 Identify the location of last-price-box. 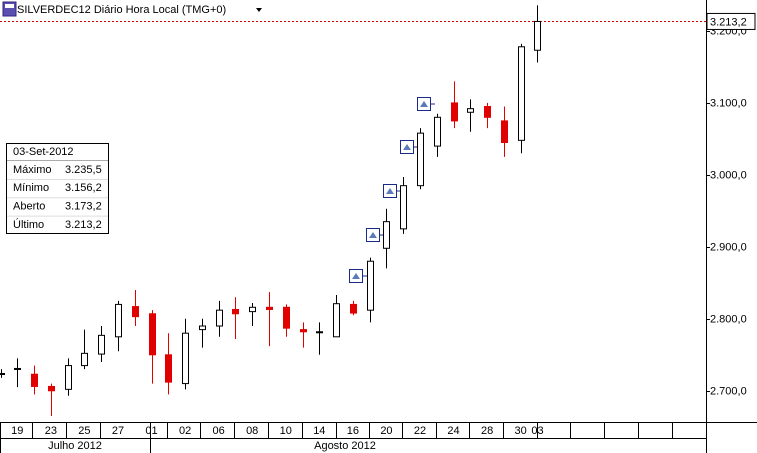
(731, 21).